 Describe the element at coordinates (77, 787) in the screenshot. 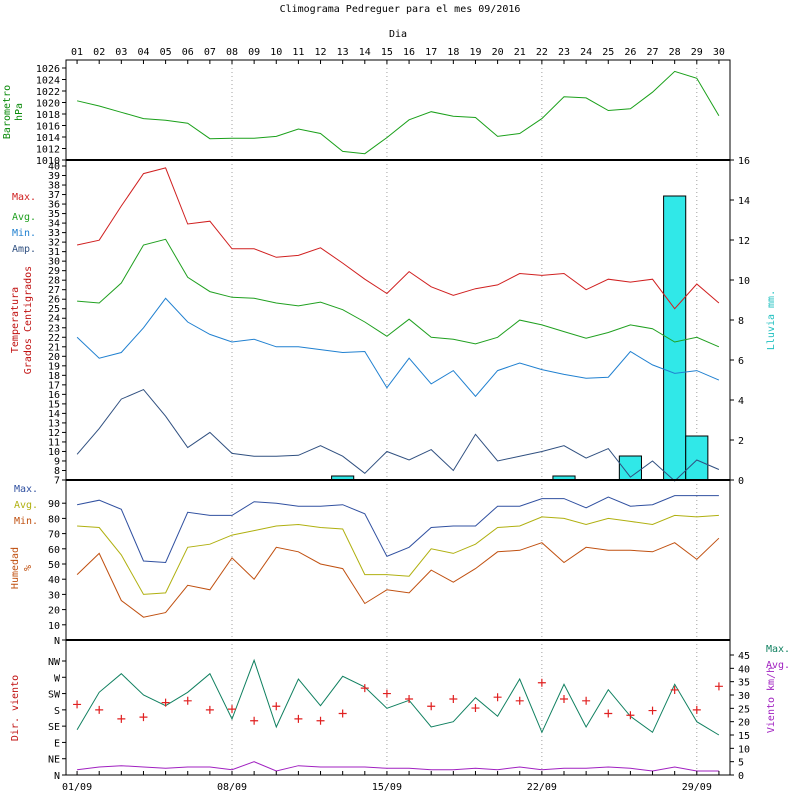

I see `date-tick-label: 01/09` at that location.